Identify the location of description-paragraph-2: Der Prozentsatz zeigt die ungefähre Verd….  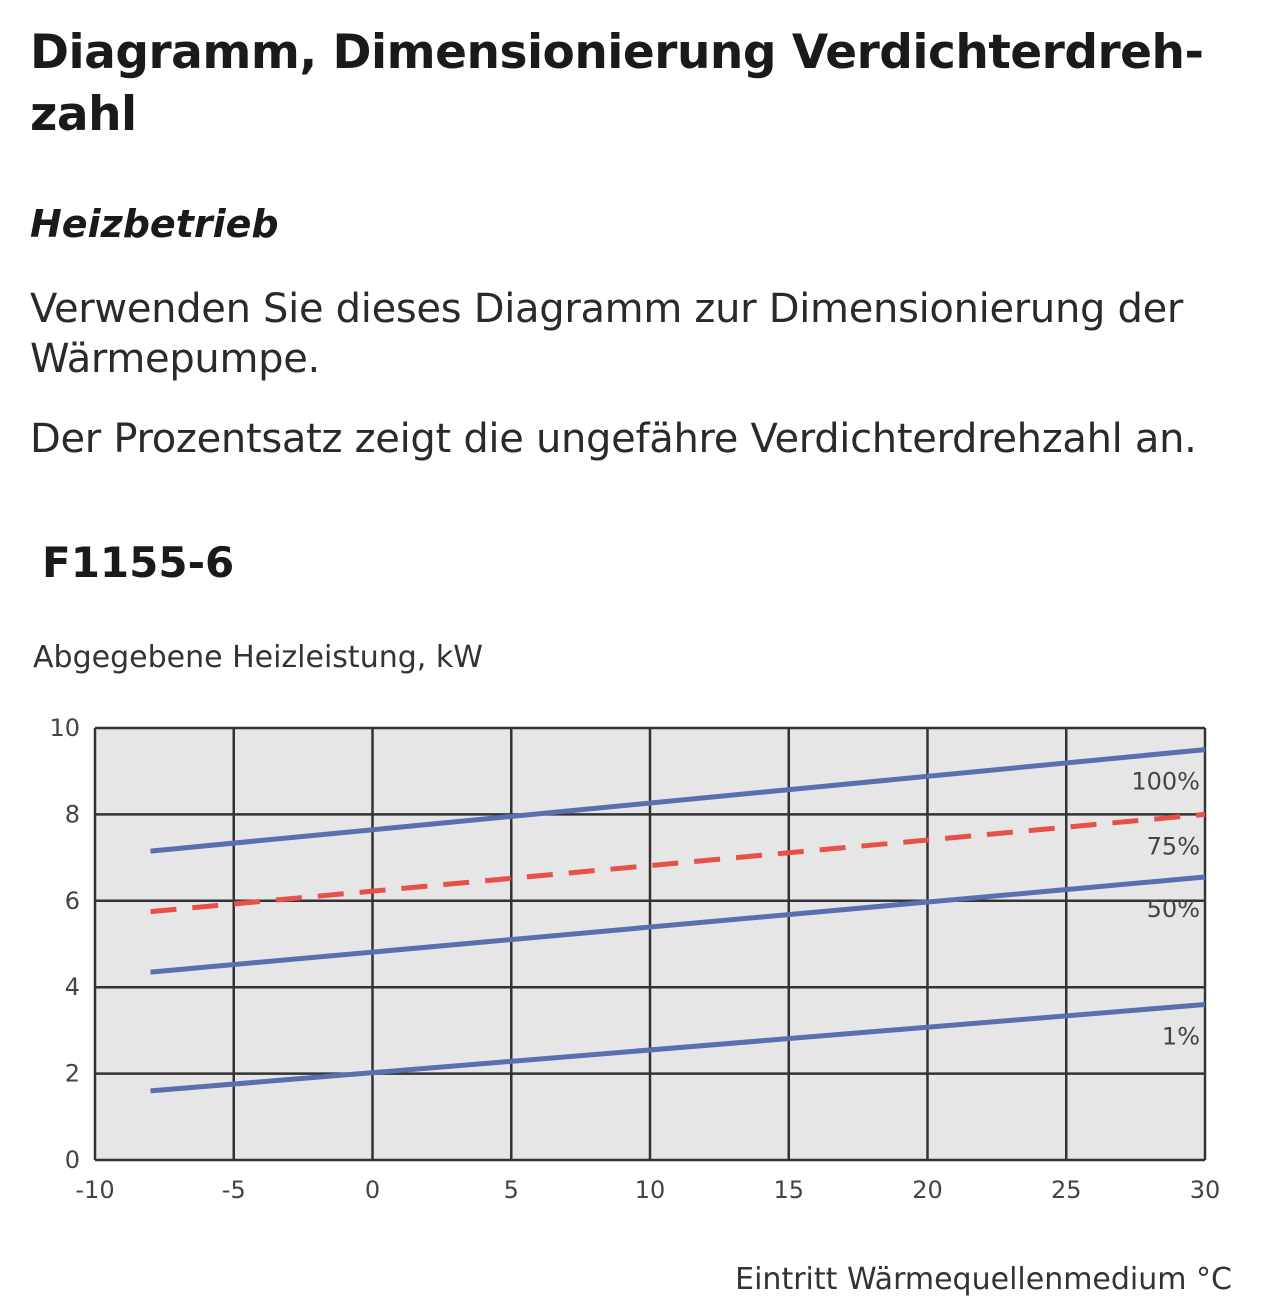
(613, 439).